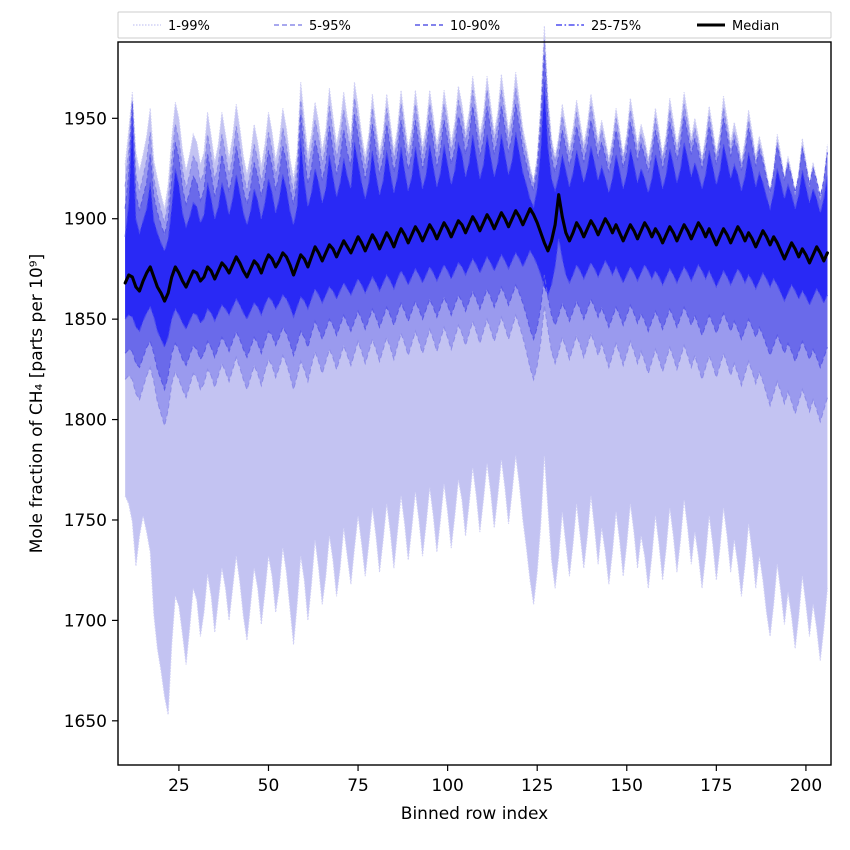 The width and height of the screenshot is (850, 850). Describe the element at coordinates (537, 786) in the screenshot. I see `x-tick-label: 125` at that location.